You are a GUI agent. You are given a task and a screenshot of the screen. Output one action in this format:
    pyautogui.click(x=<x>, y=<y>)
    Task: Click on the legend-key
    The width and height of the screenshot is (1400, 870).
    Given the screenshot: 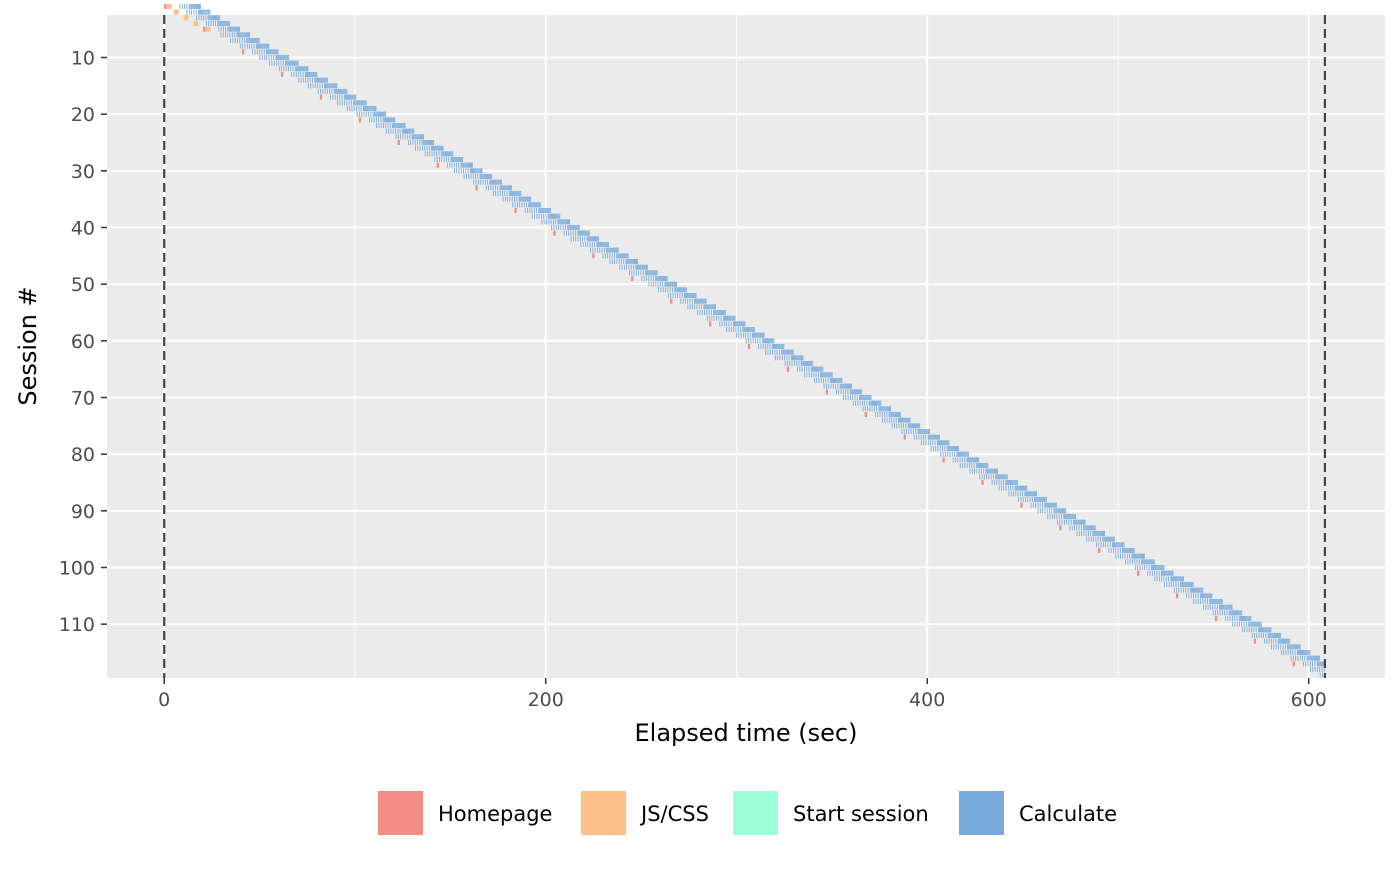 What is the action you would take?
    pyautogui.click(x=603, y=813)
    